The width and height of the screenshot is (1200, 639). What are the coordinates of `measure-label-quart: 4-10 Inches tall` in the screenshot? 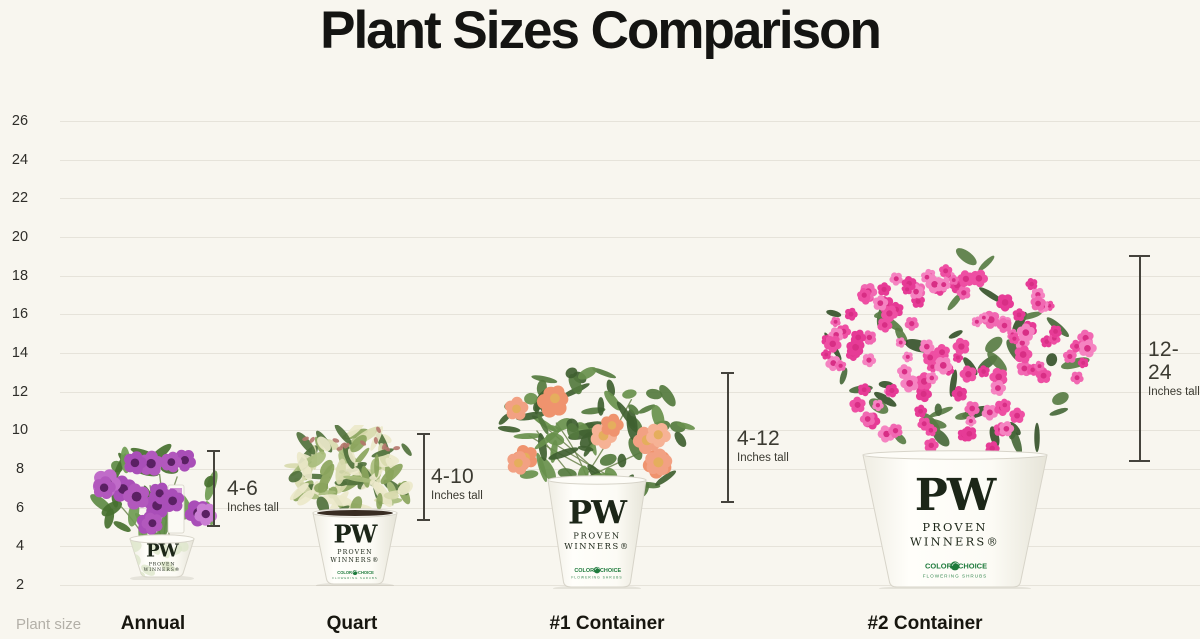 It's located at (457, 484).